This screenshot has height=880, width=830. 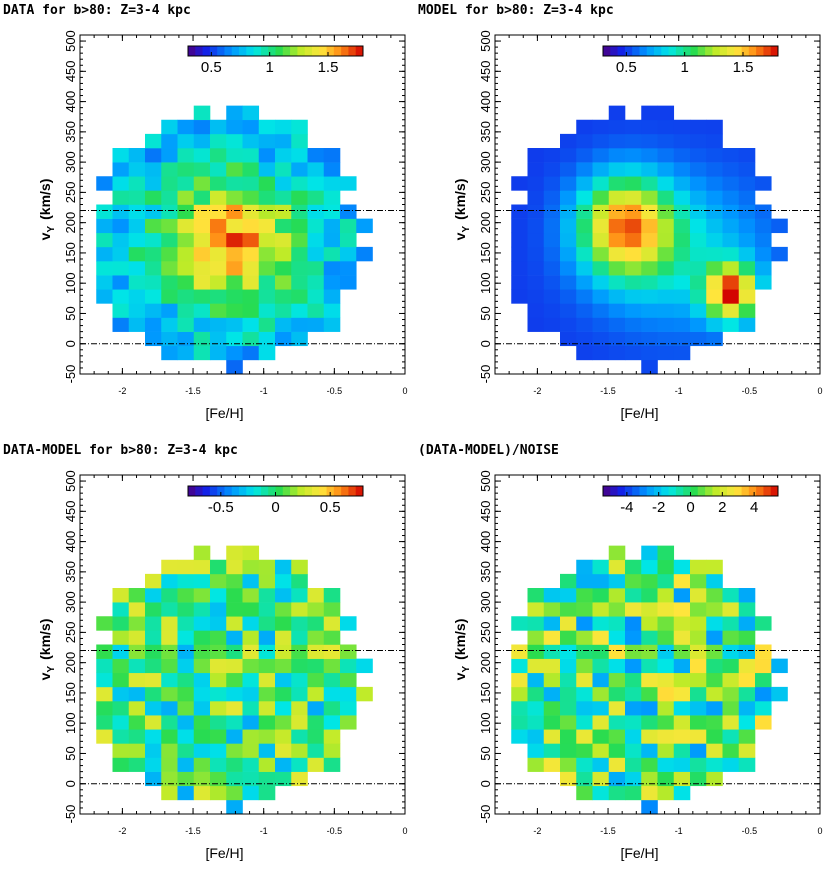 I want to click on y-tick-label: 400, so click(x=70, y=542).